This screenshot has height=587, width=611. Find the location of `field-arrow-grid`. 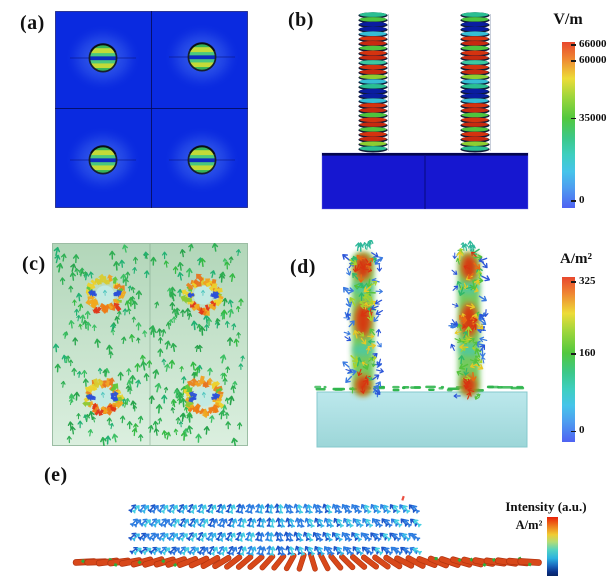

field-arrow-grid is located at coordinates (275, 529).